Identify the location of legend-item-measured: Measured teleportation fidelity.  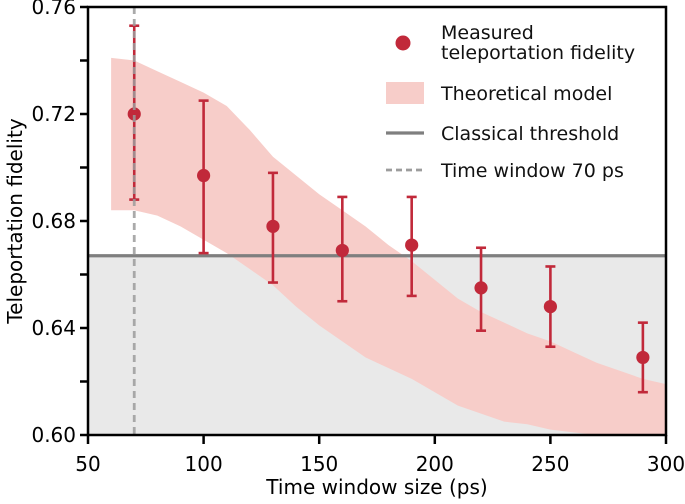
(515, 43).